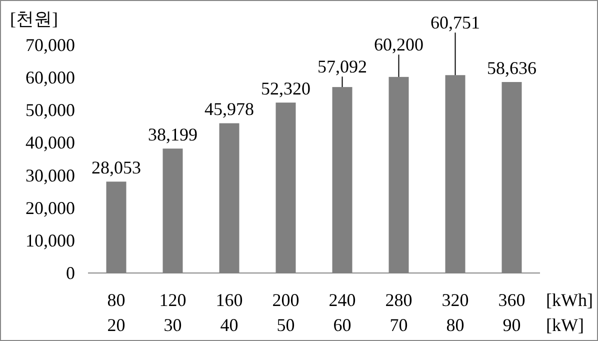 The width and height of the screenshot is (598, 341). What do you see at coordinates (50, 45) in the screenshot?
I see `y-tick-label: 70,000` at bounding box center [50, 45].